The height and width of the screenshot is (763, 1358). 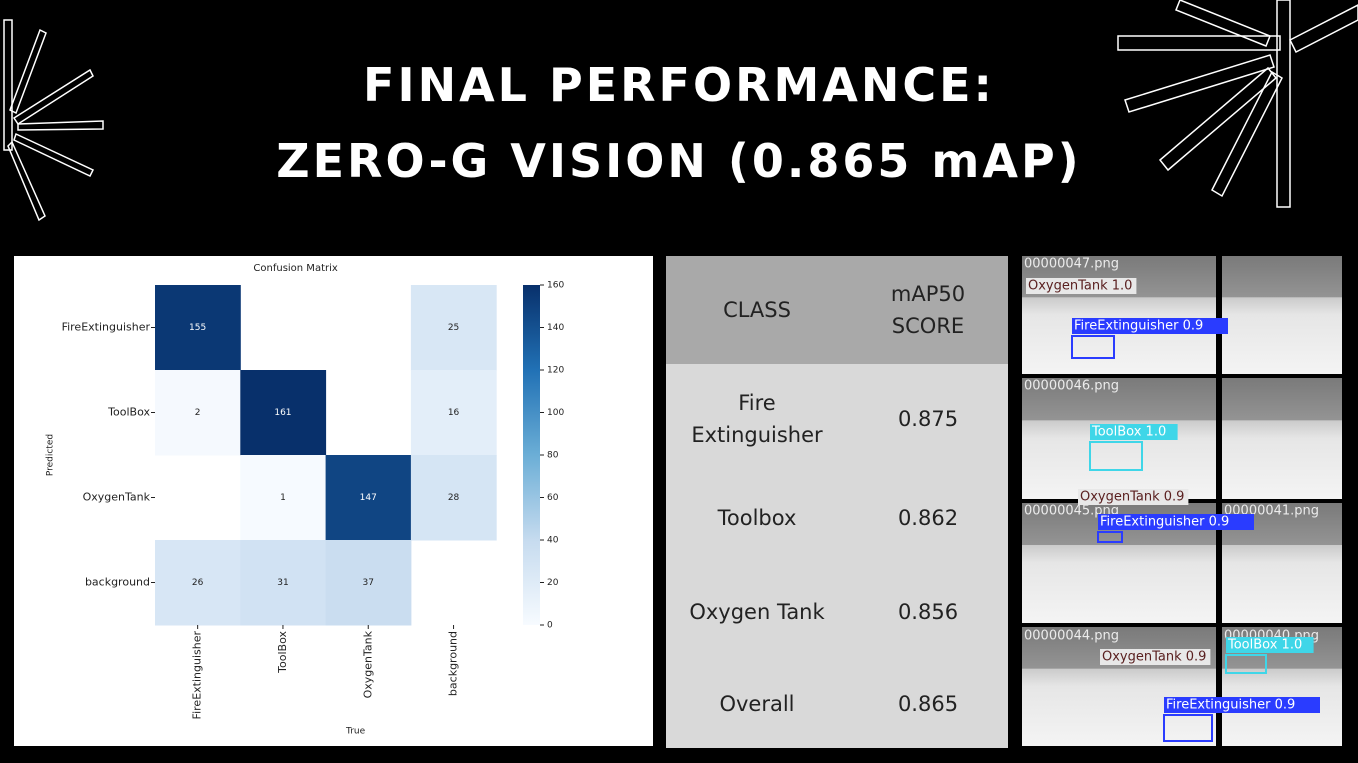 I want to click on starburst-left, so click(x=53, y=120).